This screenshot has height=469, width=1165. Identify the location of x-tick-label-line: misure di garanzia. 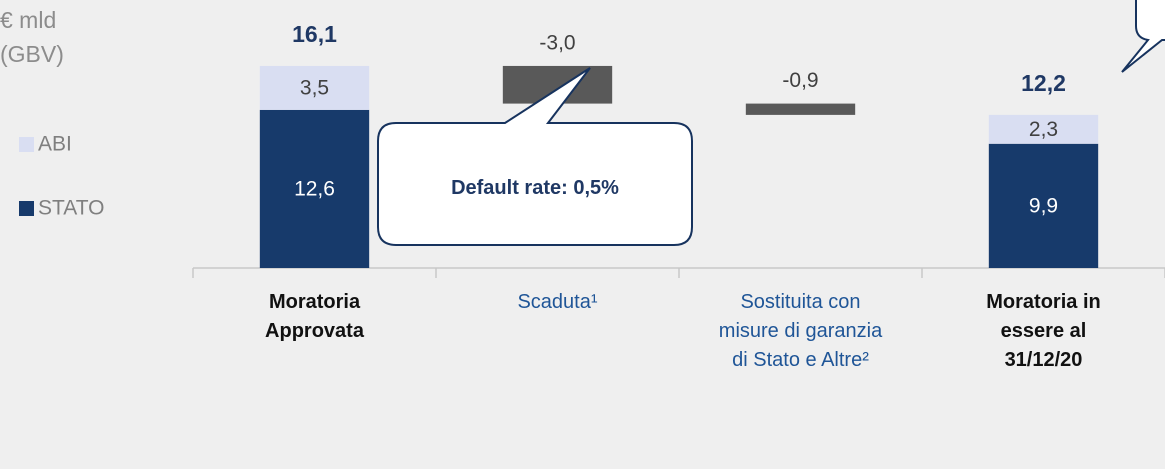
(800, 331).